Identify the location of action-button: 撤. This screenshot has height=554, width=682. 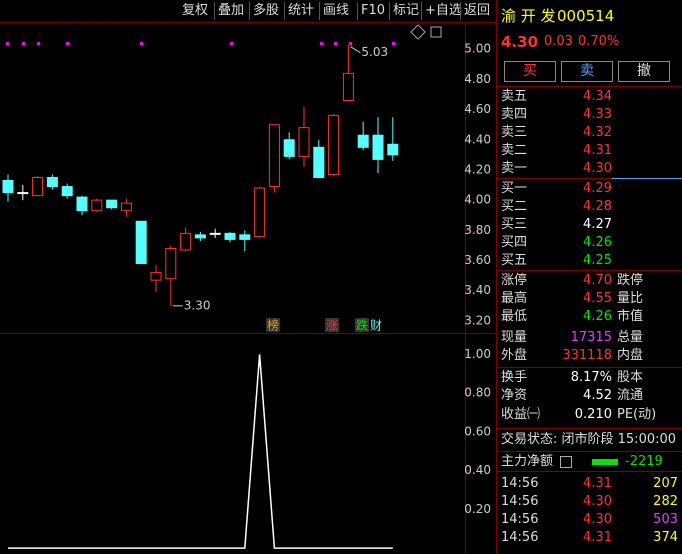
(644, 71).